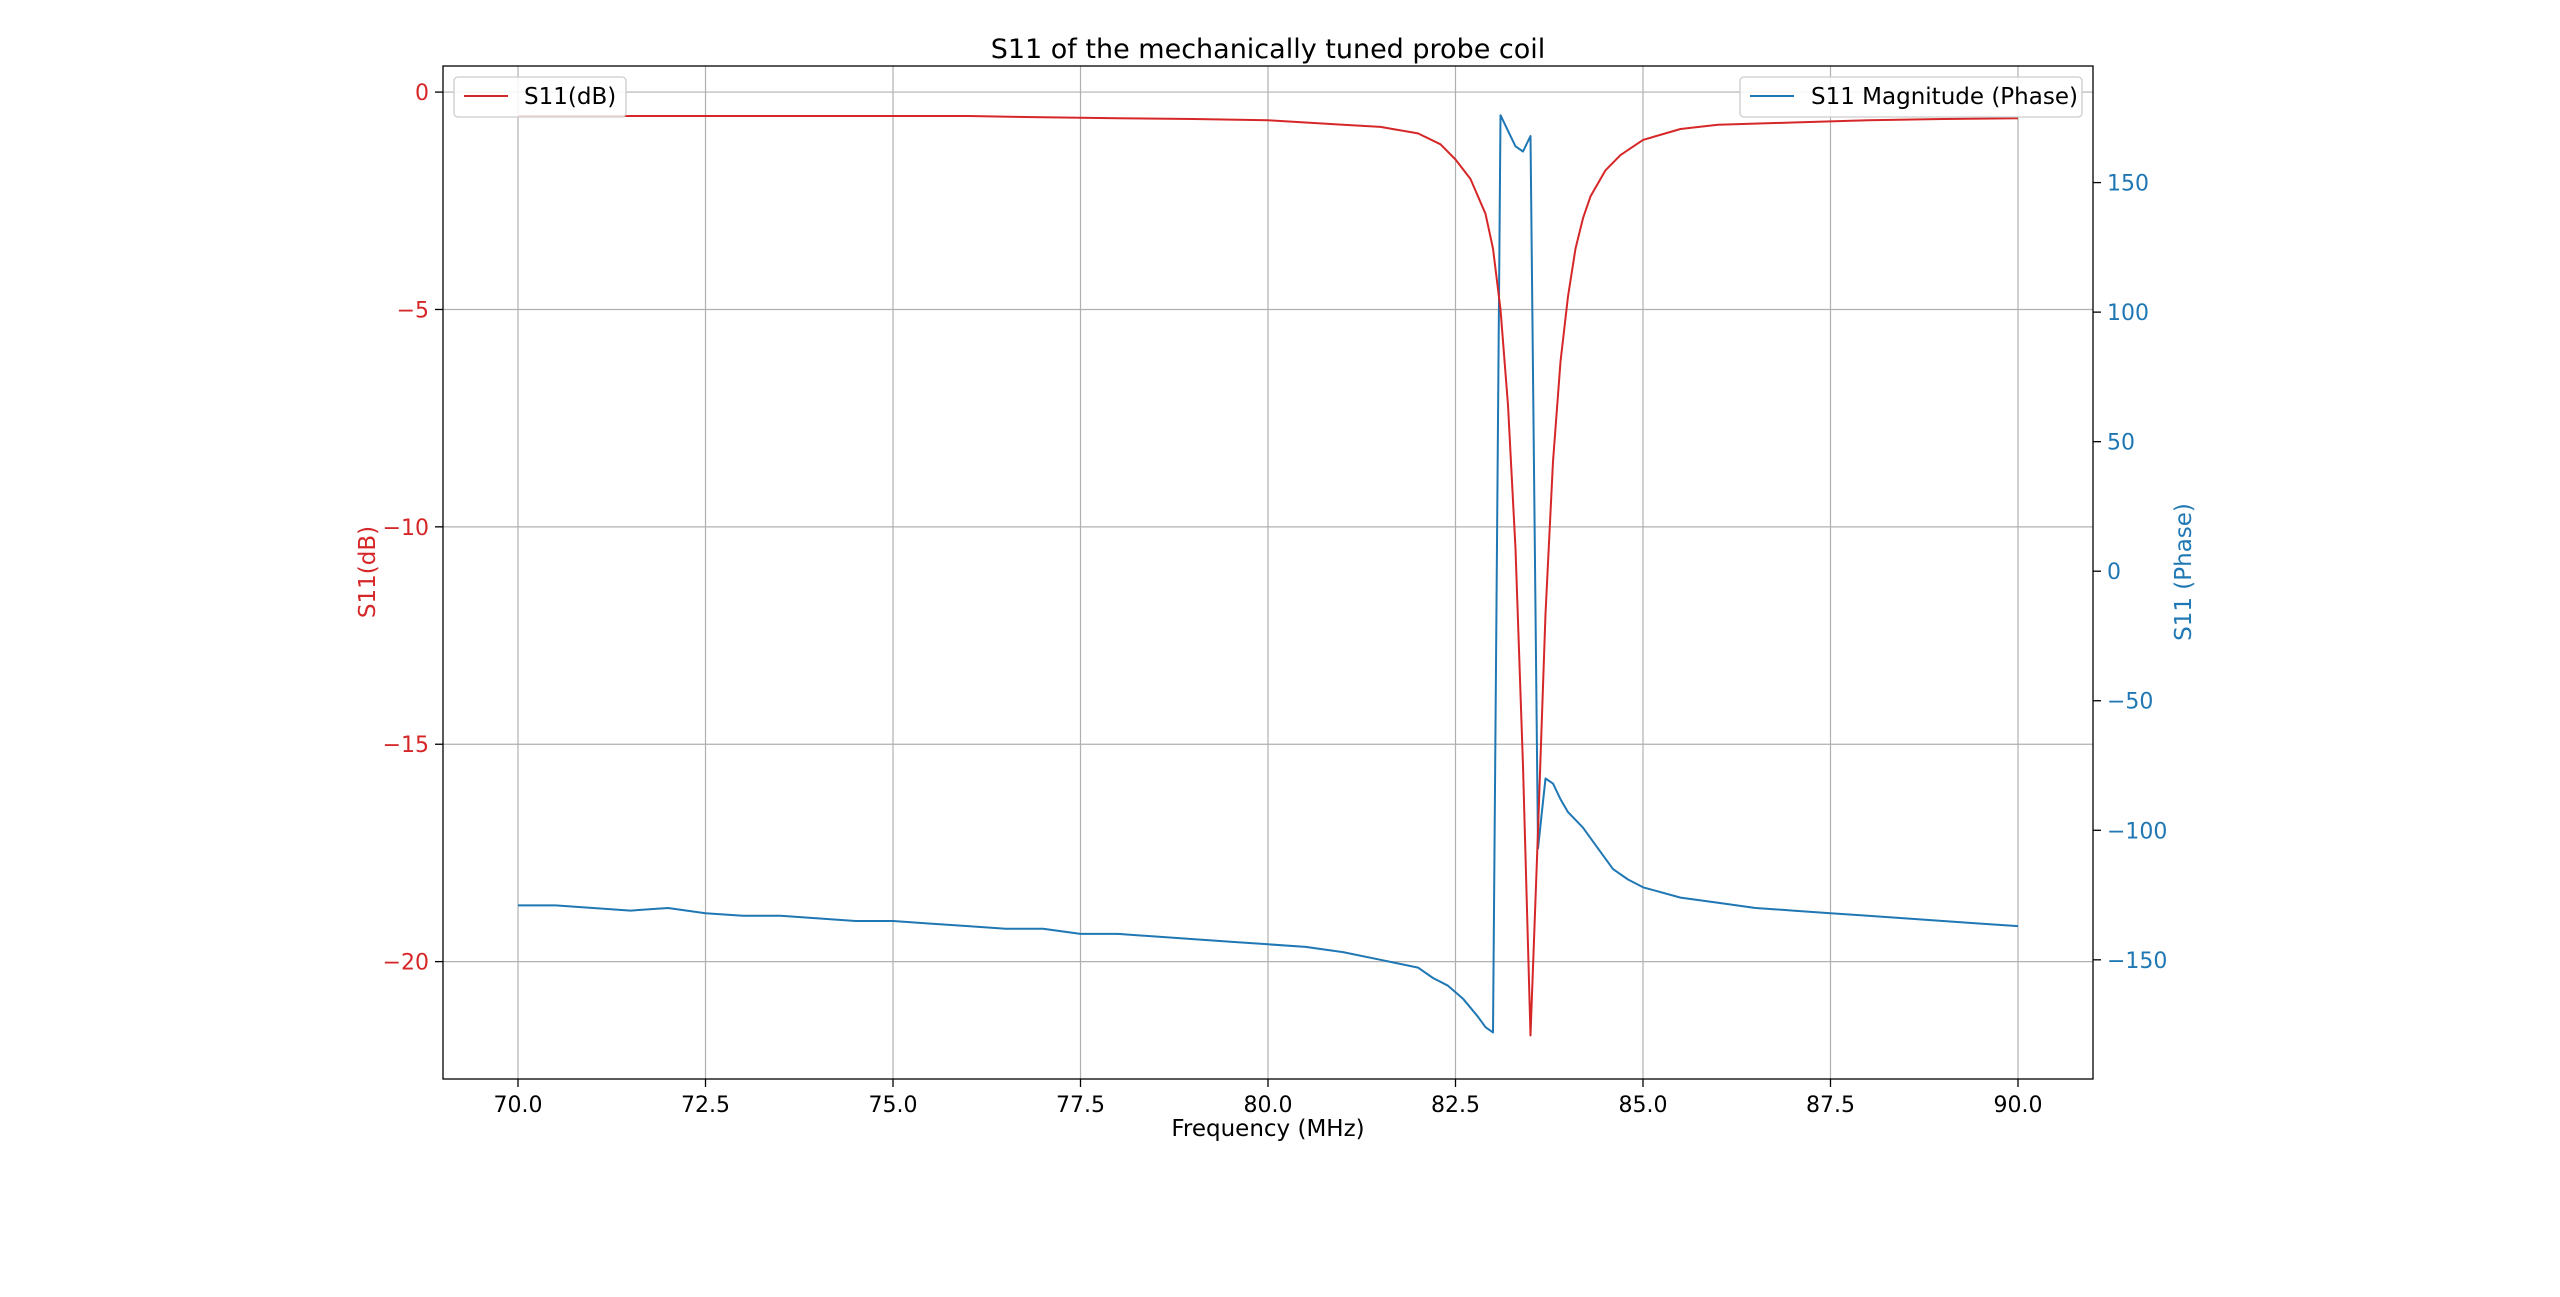 The image size is (2560, 1297). I want to click on y-right-tick-label: 0, so click(2114, 572).